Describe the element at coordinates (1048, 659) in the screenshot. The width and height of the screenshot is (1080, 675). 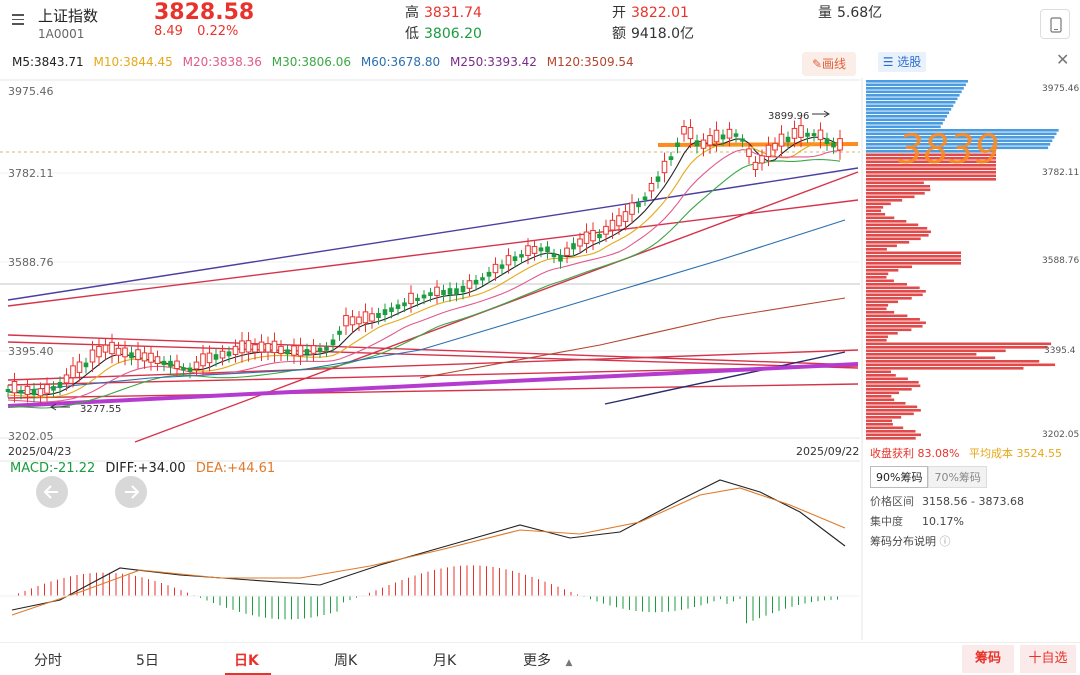
I see `add-watchlist-button: 十自选` at that location.